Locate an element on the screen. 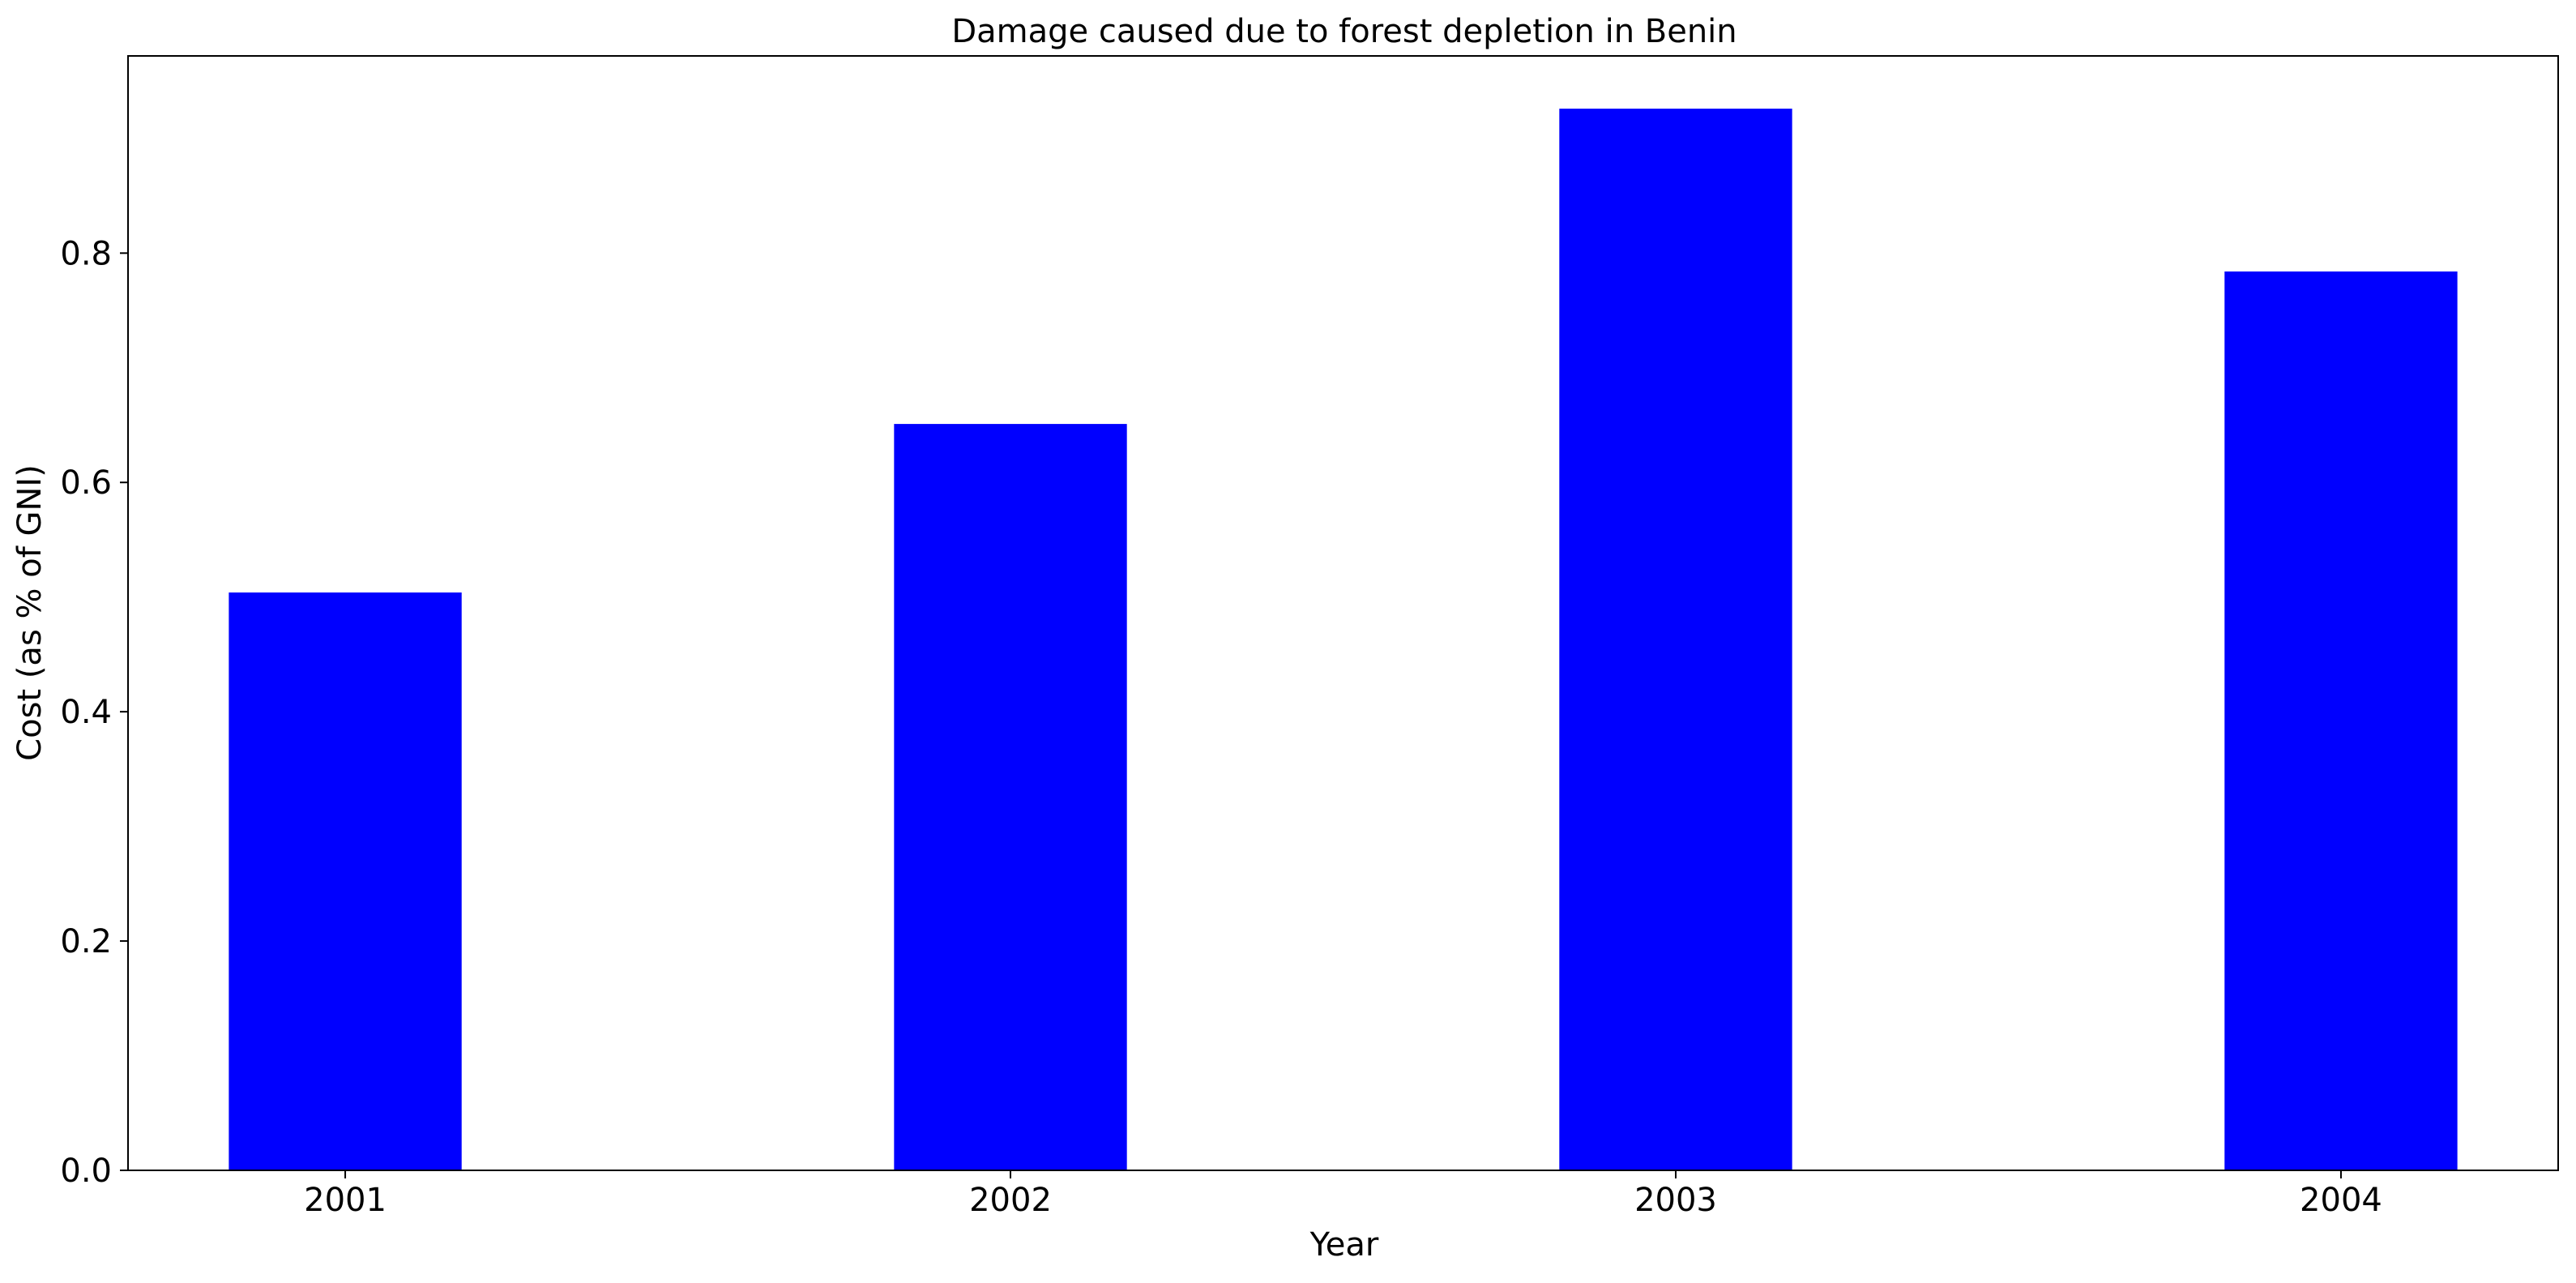  bar-2001 is located at coordinates (345, 881).